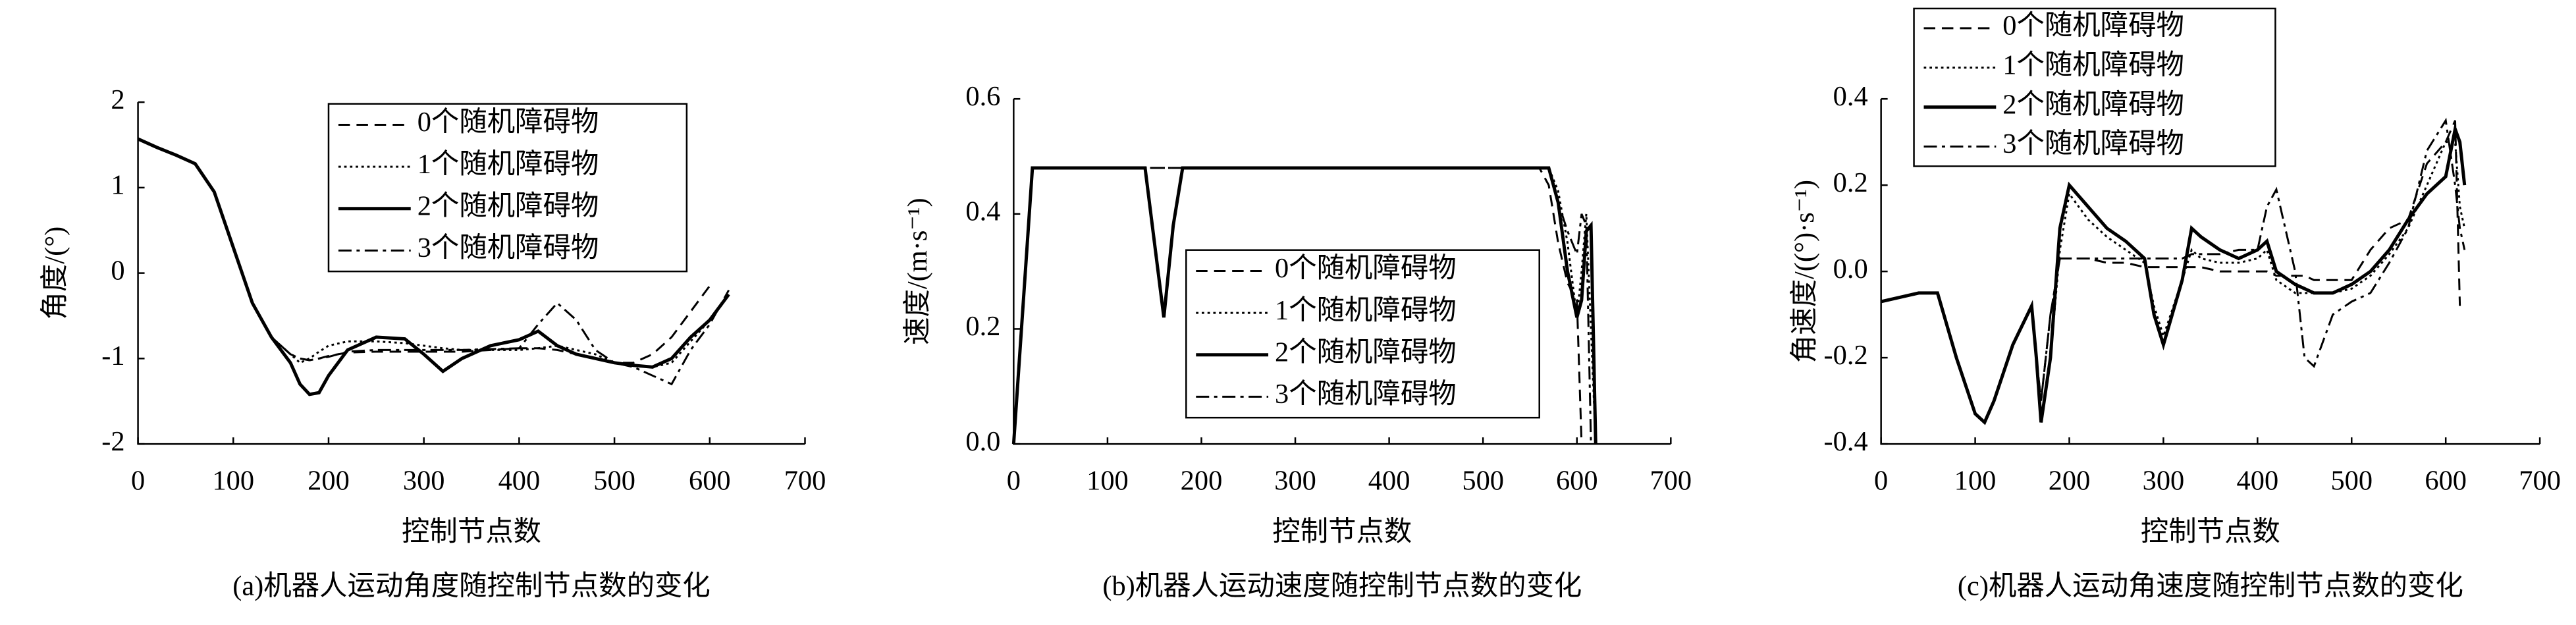 This screenshot has width=2576, height=625. Describe the element at coordinates (112, 441) in the screenshot. I see `y-tick-label: -2` at that location.